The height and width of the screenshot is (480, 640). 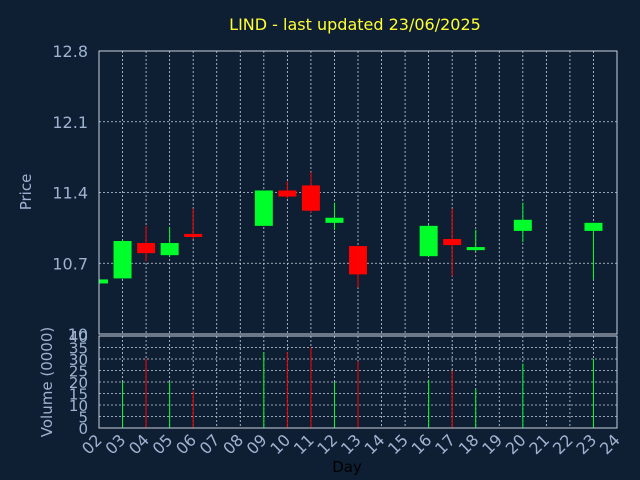 I want to click on volume-tick-35: 35, so click(x=78, y=349).